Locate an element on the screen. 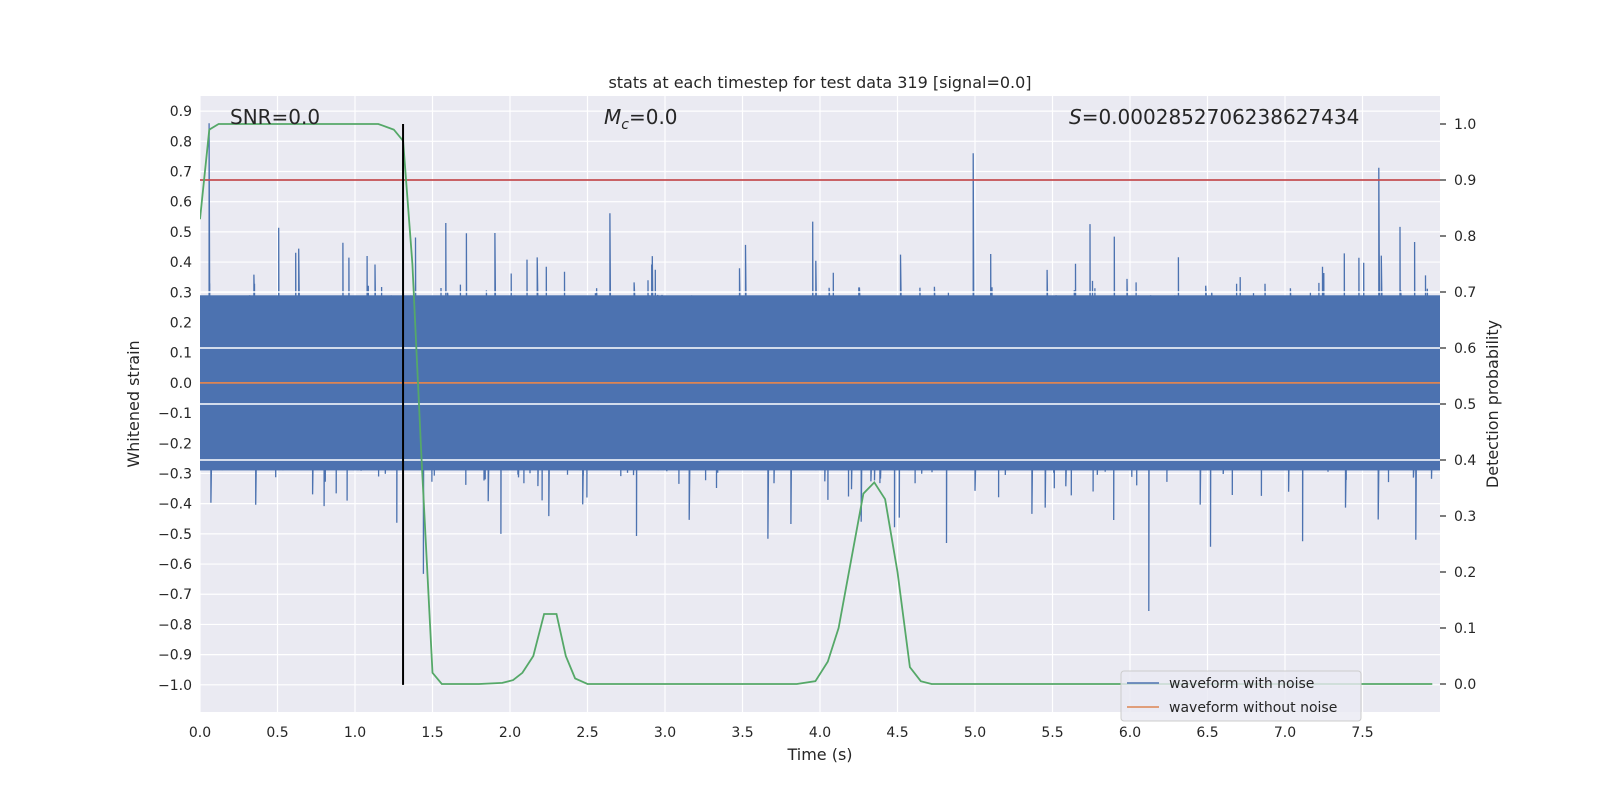  s-annotation: S=0.0002852706238627434 is located at coordinates (1214, 117).